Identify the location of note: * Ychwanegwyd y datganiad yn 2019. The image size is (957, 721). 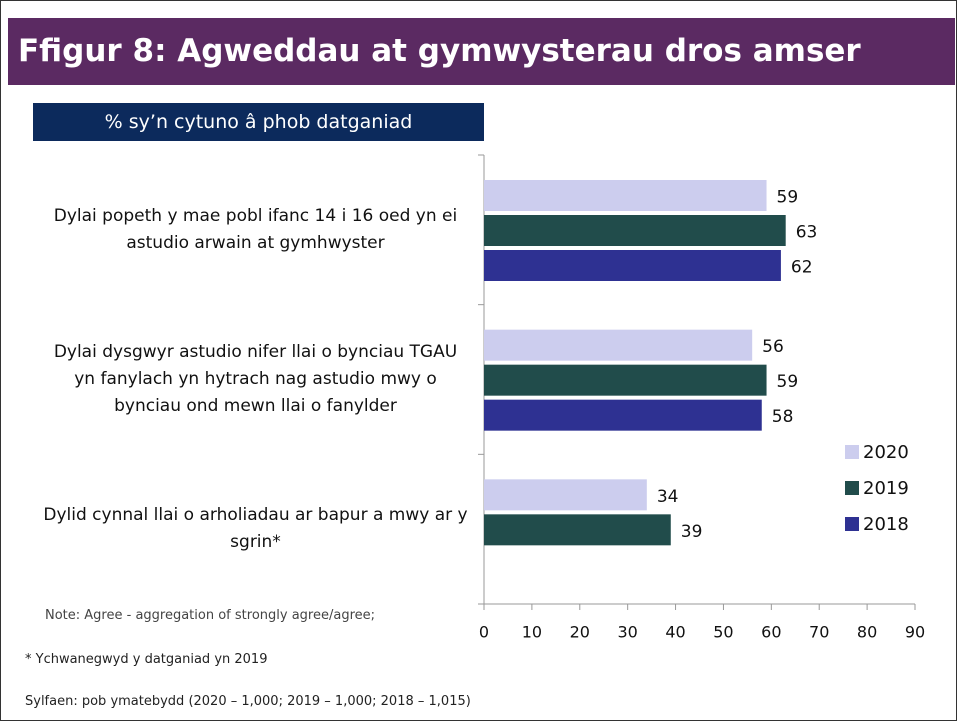
(146, 659).